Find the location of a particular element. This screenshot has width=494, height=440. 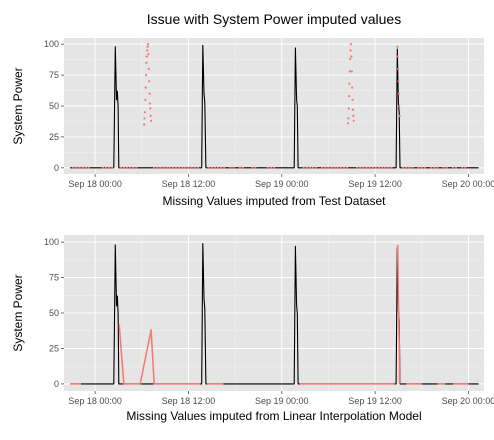

y-tick-label: 0 is located at coordinates (56, 384).